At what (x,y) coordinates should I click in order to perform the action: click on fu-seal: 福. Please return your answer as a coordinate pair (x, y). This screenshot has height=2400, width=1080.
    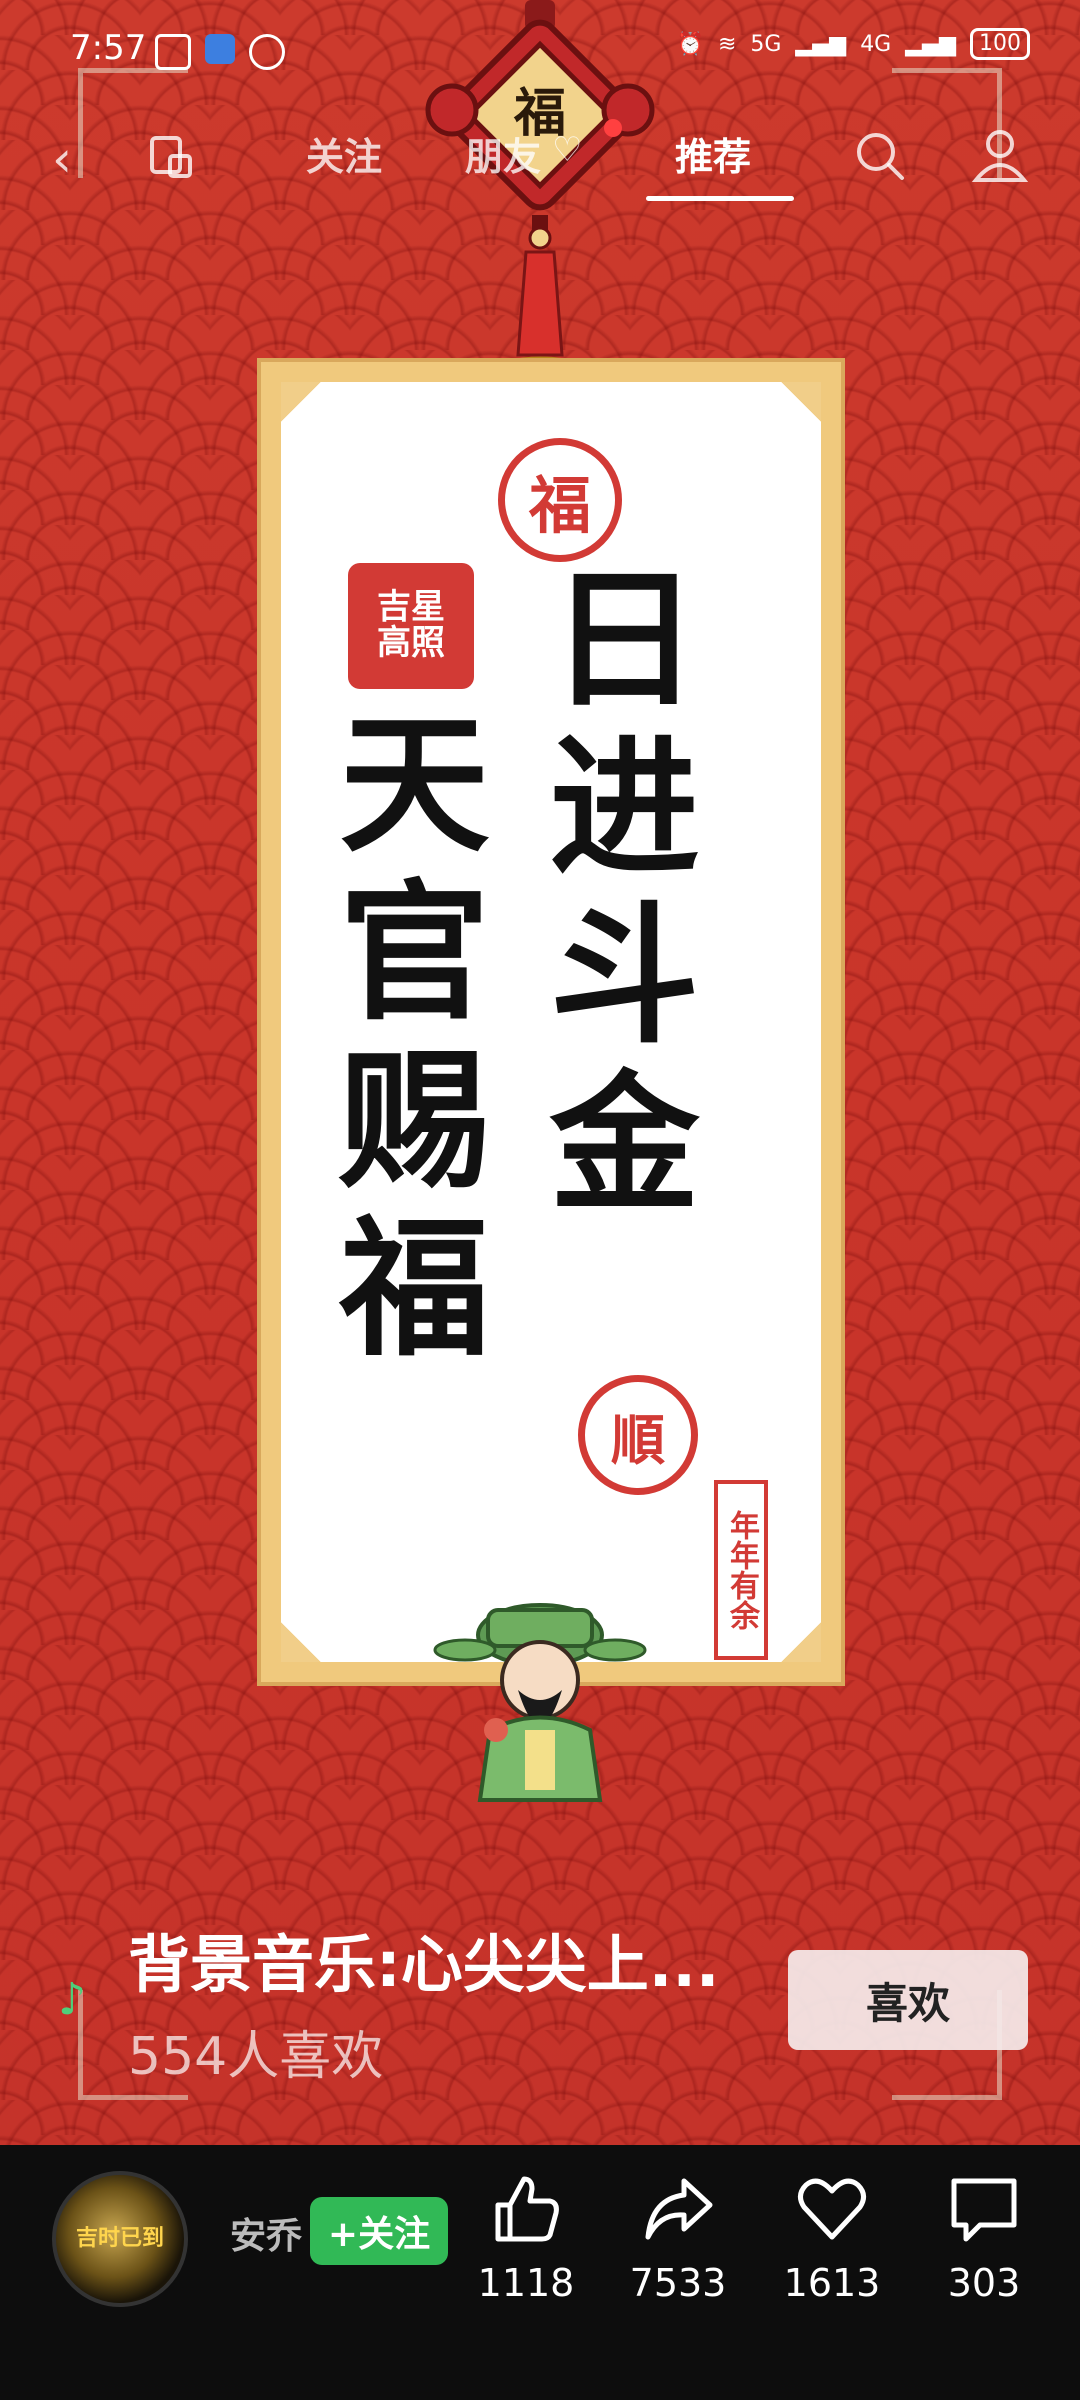
    Looking at the image, I should click on (560, 500).